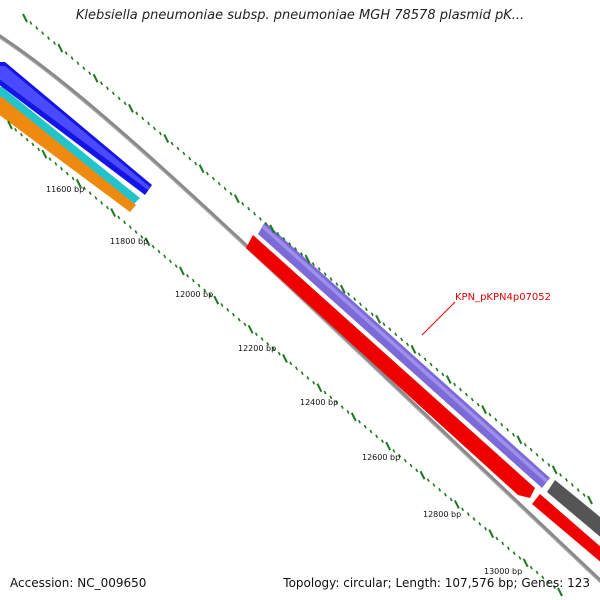  What do you see at coordinates (381, 457) in the screenshot?
I see `tick-label-12600: 12600 bp` at bounding box center [381, 457].